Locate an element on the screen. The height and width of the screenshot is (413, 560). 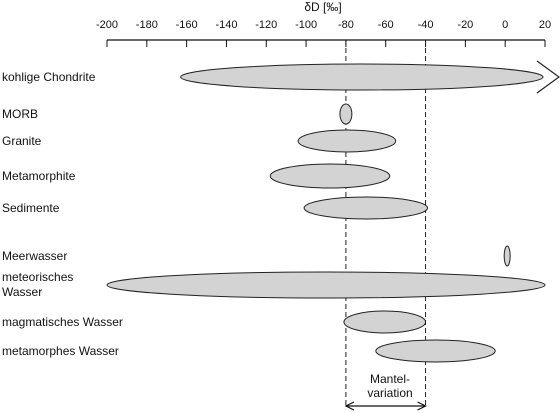
axis-title: δD [‰] is located at coordinates (322, 7).